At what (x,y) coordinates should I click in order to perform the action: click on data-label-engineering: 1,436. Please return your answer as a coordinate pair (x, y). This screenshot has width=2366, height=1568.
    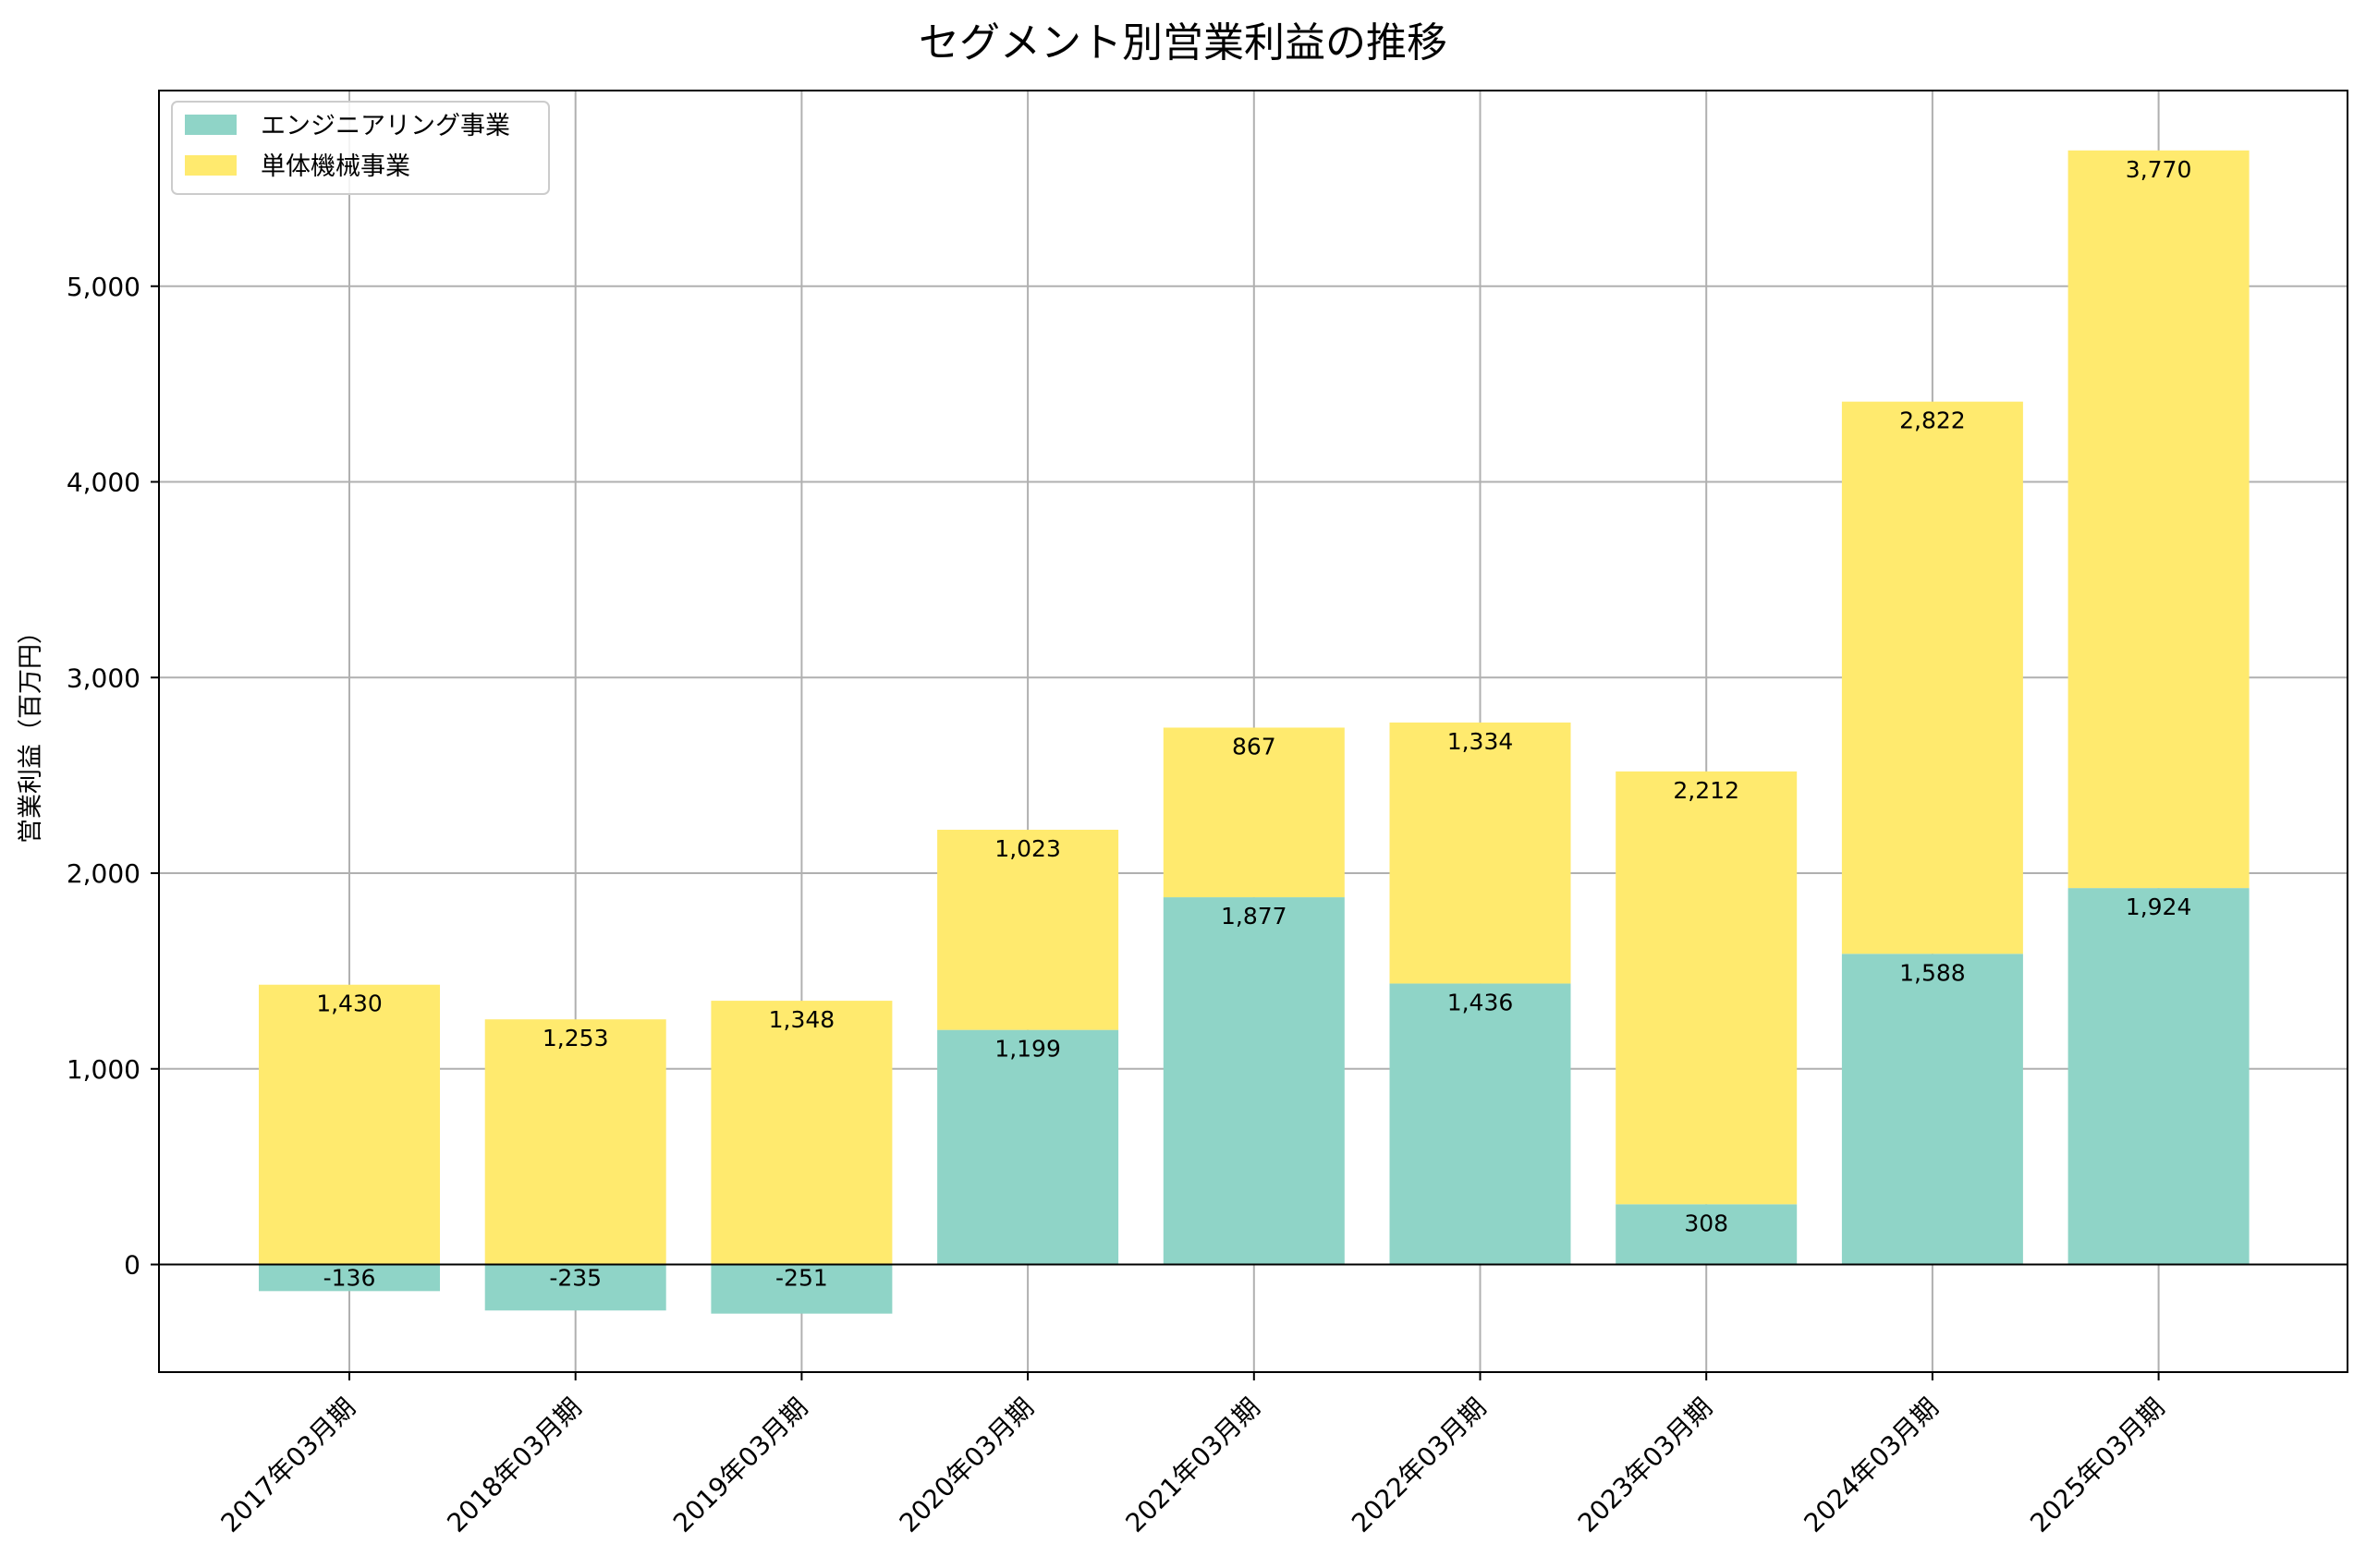
    Looking at the image, I should click on (1480, 1002).